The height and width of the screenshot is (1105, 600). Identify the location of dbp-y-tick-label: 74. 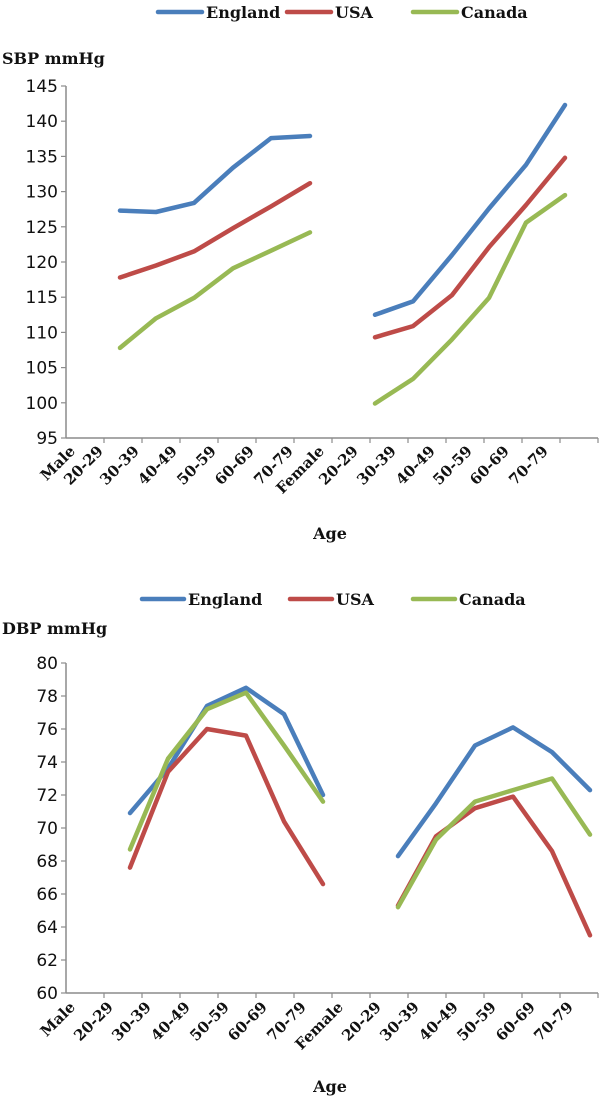
(47, 763).